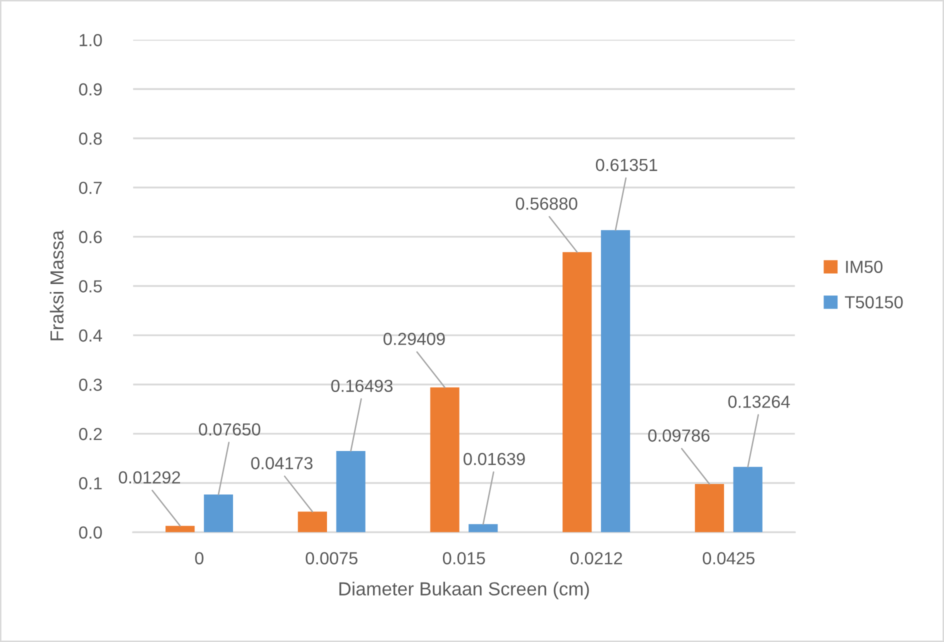 Image resolution: width=944 pixels, height=642 pixels. What do you see at coordinates (864, 267) in the screenshot?
I see `legend-label: IM50` at bounding box center [864, 267].